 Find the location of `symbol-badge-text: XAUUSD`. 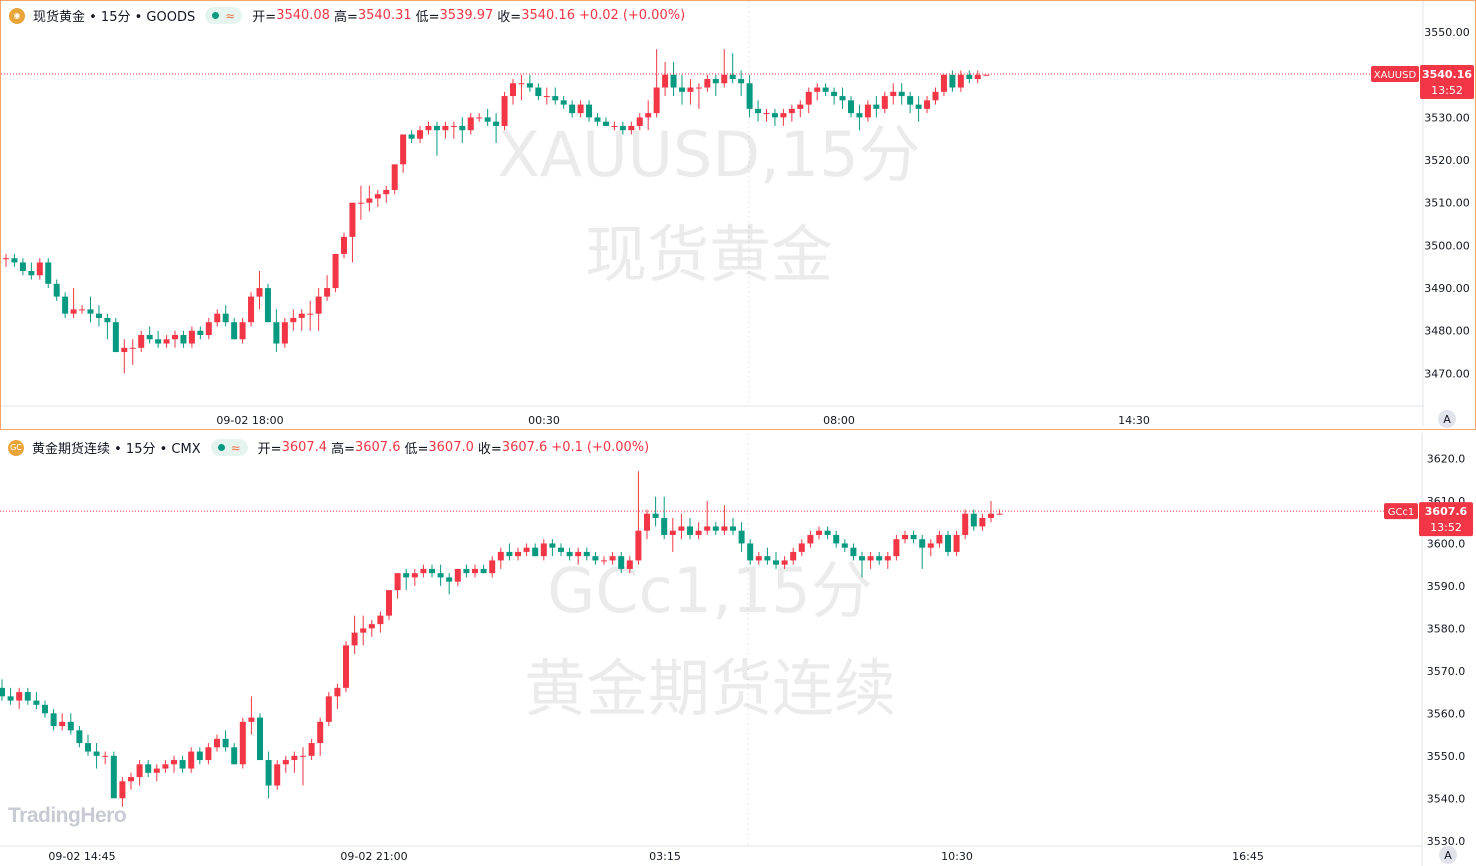

symbol-badge-text: XAUUSD is located at coordinates (1395, 75).